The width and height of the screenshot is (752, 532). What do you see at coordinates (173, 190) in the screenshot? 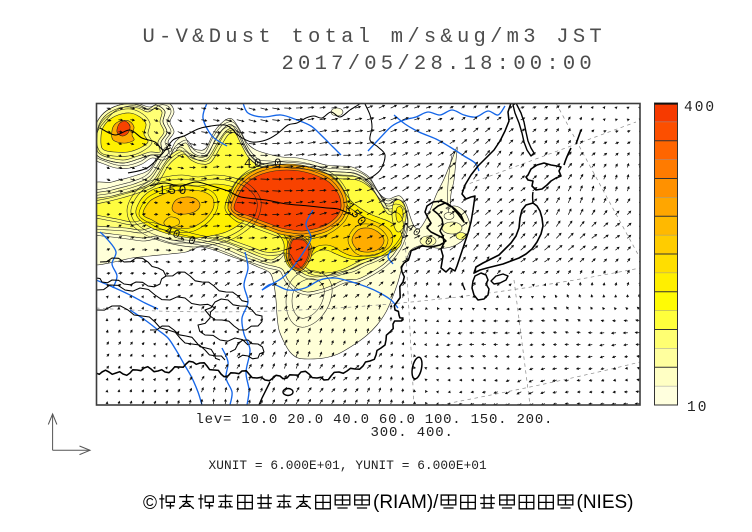
I see `svg-text: 150` at bounding box center [173, 190].